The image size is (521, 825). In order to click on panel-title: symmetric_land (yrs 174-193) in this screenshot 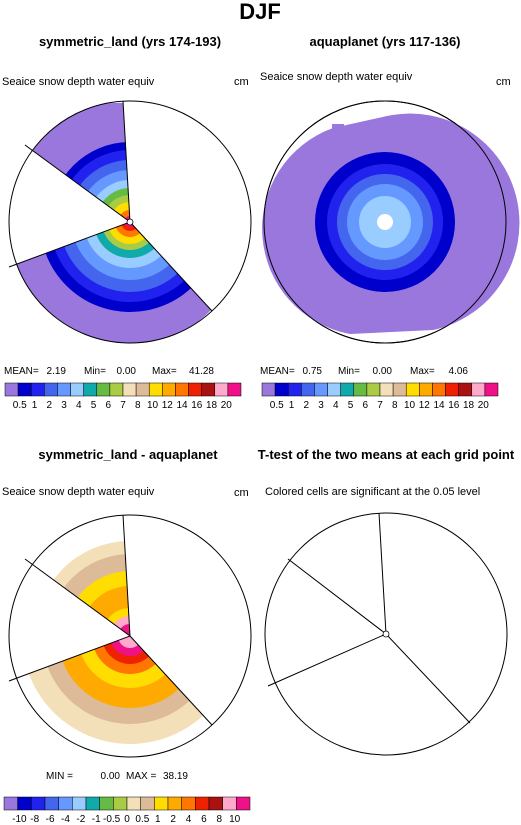, I will do `click(130, 41)`.